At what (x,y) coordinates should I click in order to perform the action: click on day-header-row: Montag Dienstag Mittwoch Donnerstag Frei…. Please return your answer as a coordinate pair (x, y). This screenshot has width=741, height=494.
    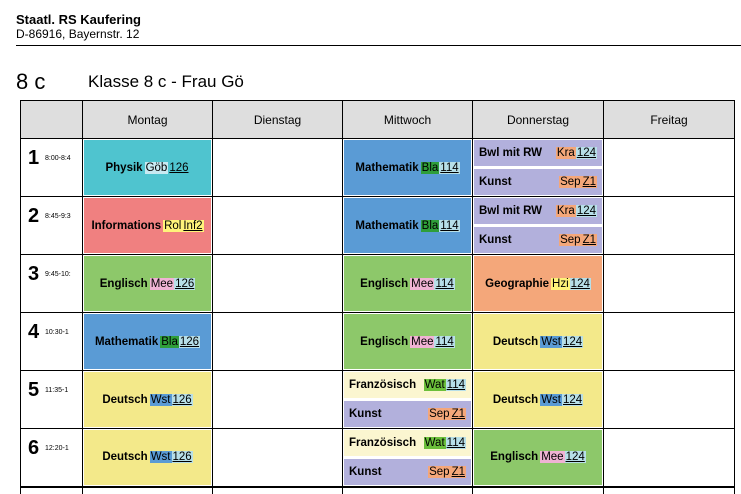
    Looking at the image, I should click on (377, 119).